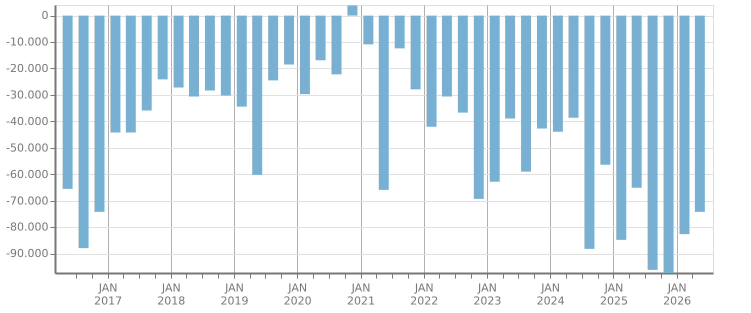  Describe the element at coordinates (487, 295) in the screenshot. I see `x-tick-label: JAN 2023` at that location.